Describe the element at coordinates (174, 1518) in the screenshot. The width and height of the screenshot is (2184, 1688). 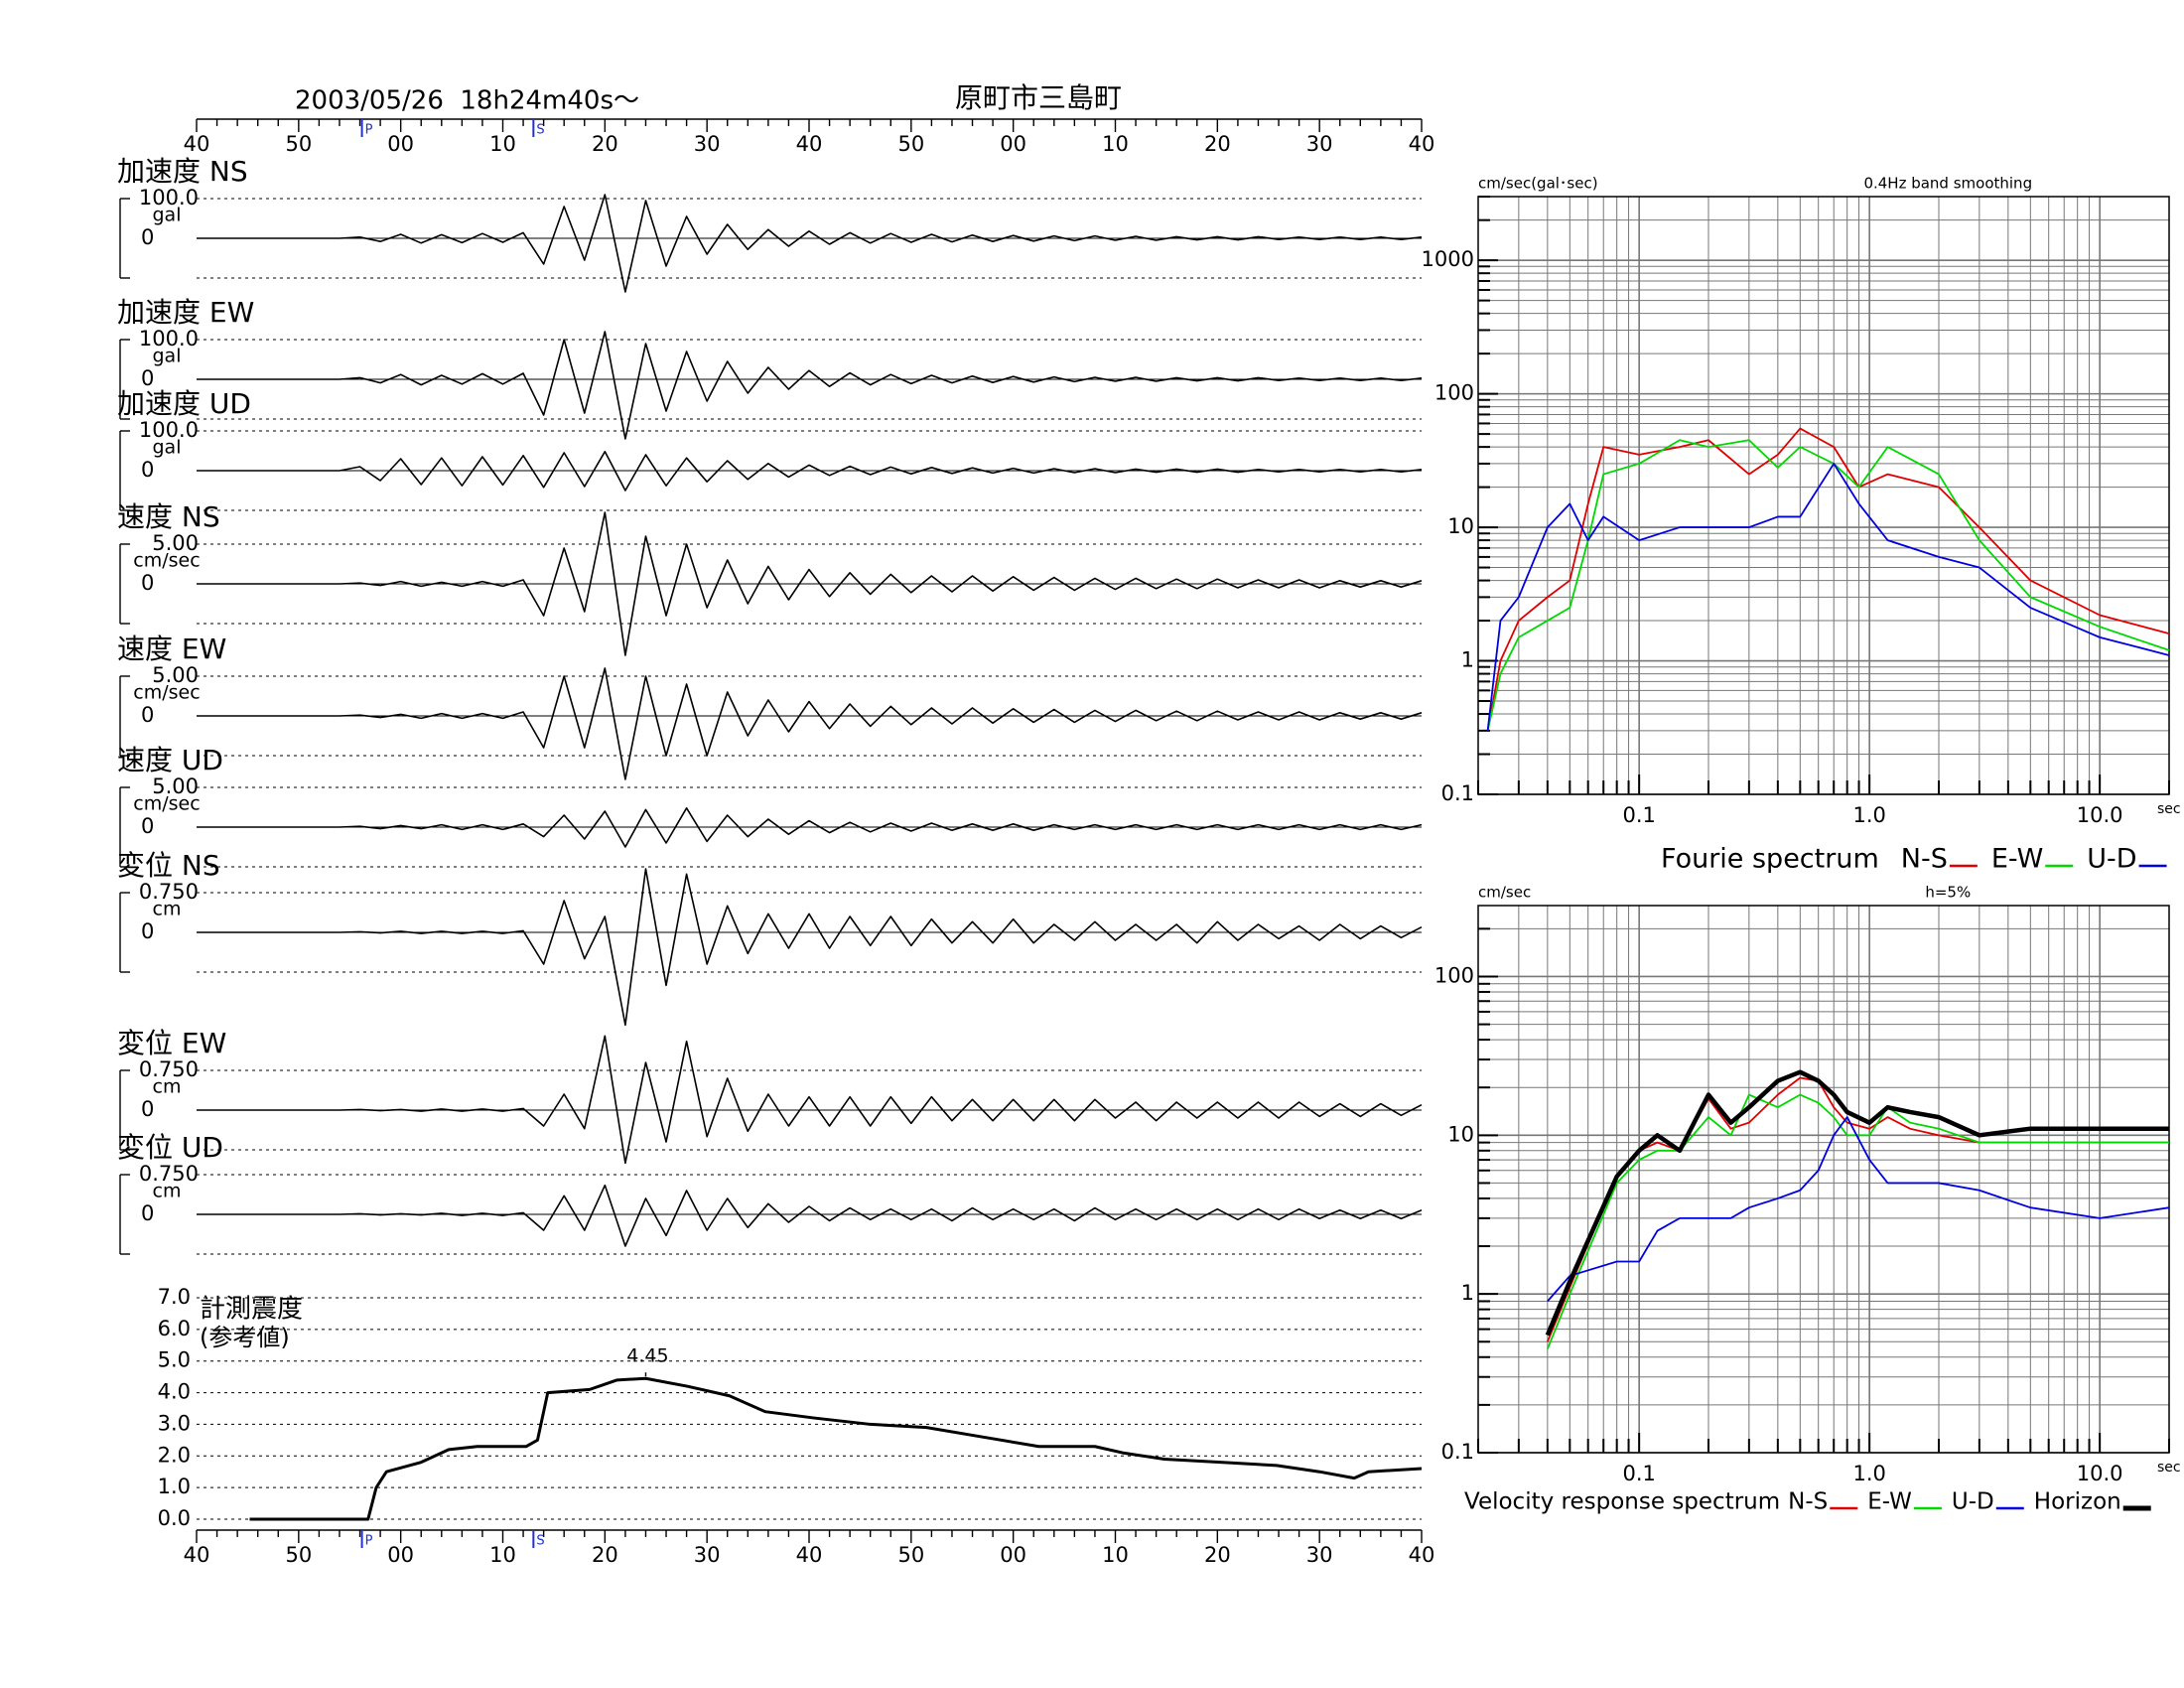
I see `y-tick-label: 0.0` at that location.